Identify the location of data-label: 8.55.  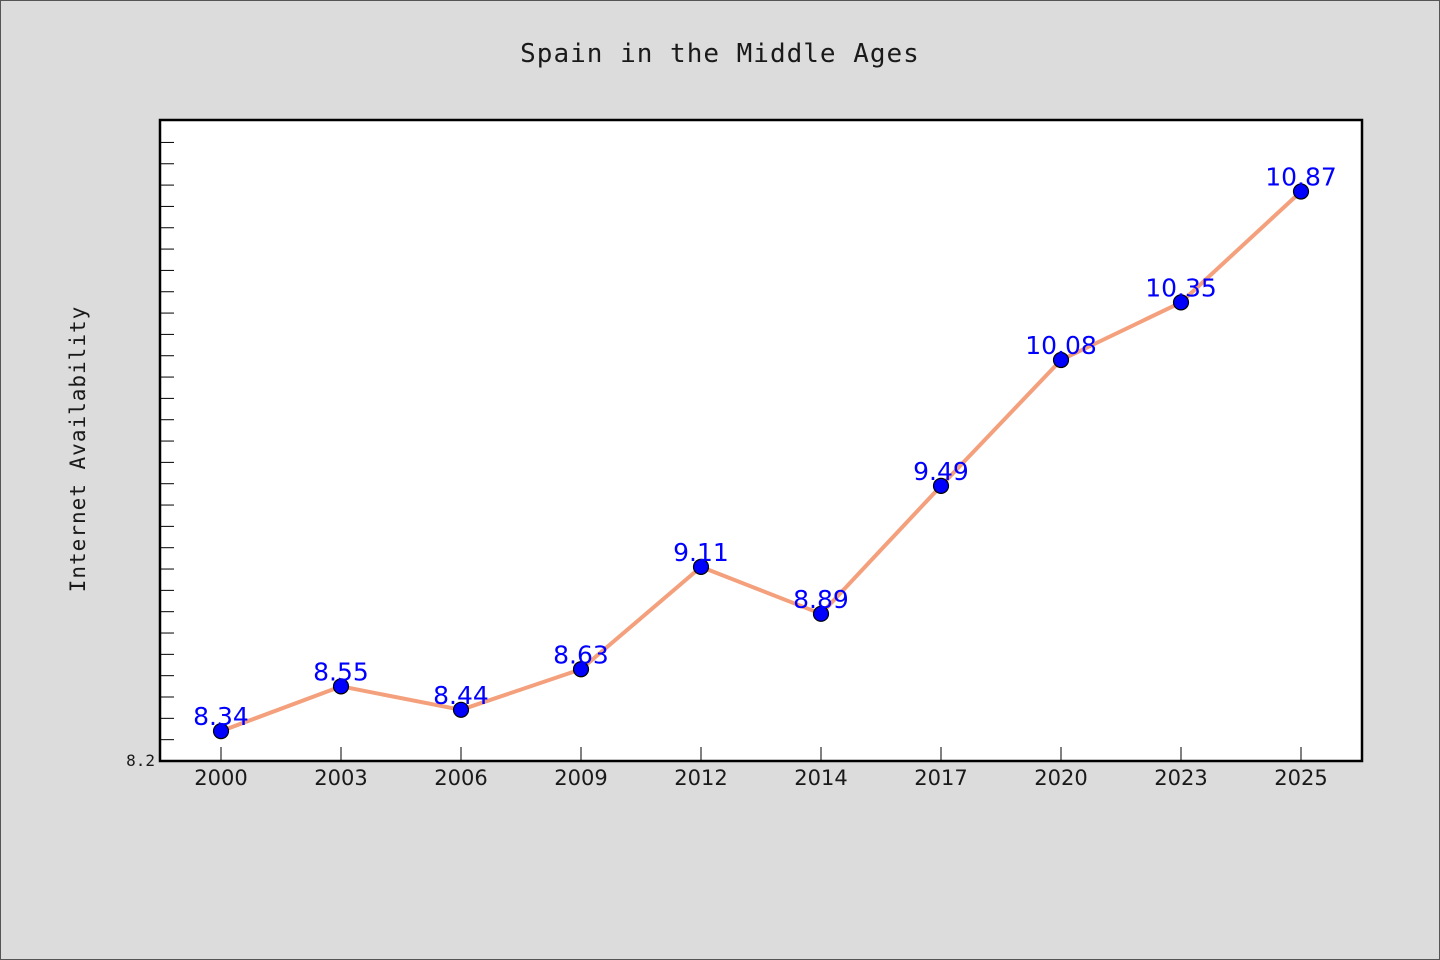
(341, 671).